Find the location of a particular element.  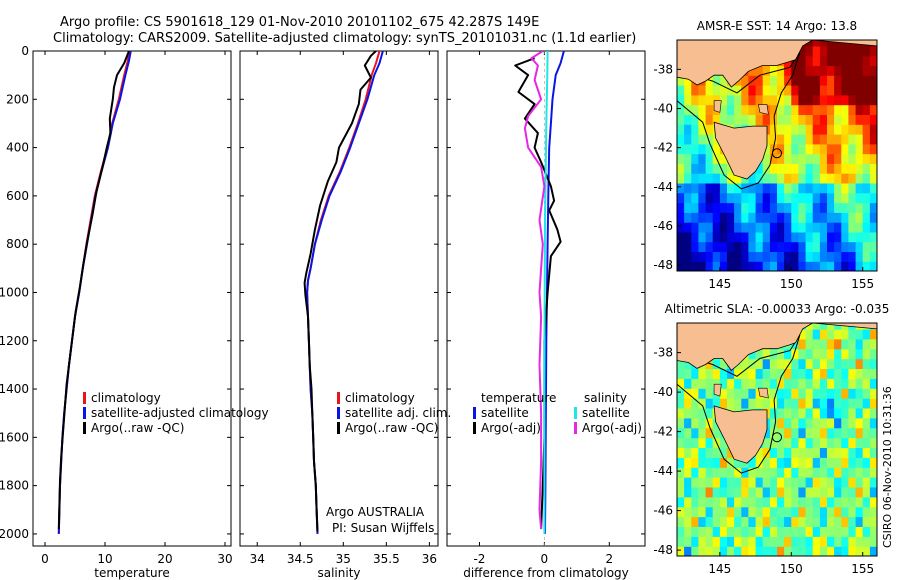

sla-map-title: Altimetric SLA: -0.00033 Argo: -0.035 is located at coordinates (777, 309).